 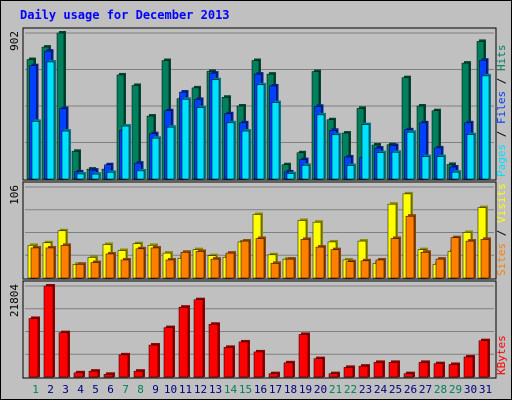 I want to click on x-tick-label-day-14: 14, so click(x=231, y=389).